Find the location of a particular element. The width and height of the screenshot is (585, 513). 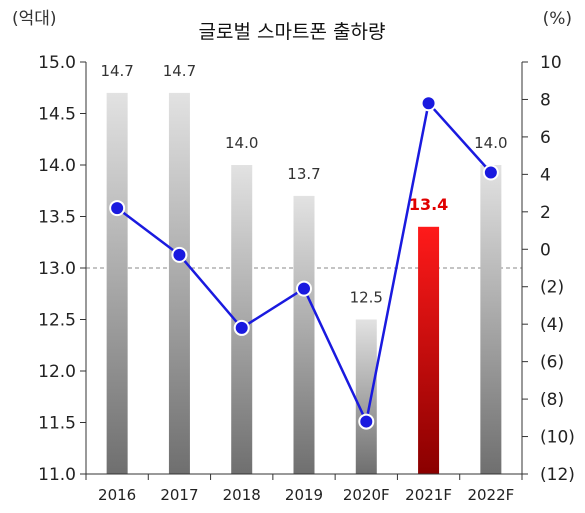

right-tick-label: (10) is located at coordinates (557, 438).